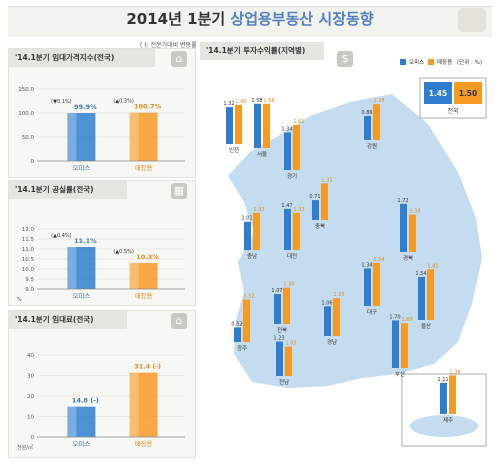 This screenshot has width=500, height=464. I want to click on region-office-value: 1.58, so click(256, 101).